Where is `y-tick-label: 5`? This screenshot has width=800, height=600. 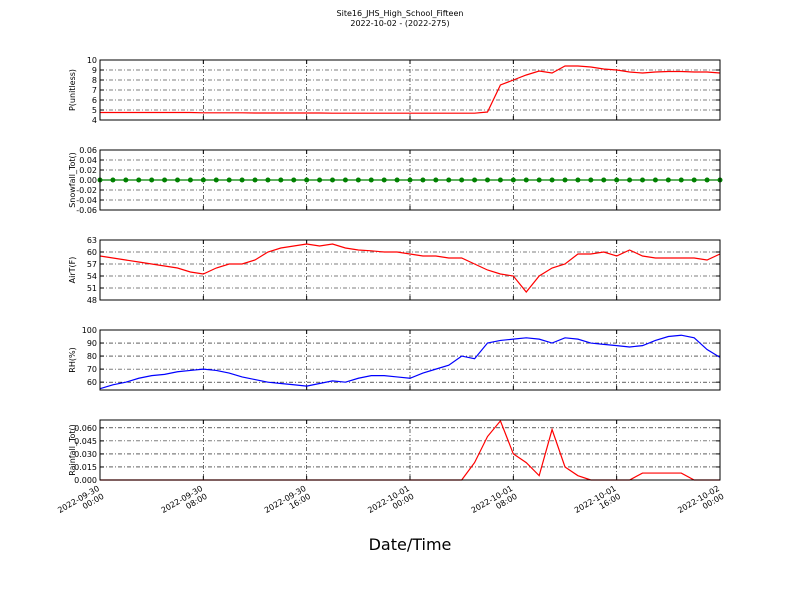
y-tick-label: 5 is located at coordinates (94, 110).